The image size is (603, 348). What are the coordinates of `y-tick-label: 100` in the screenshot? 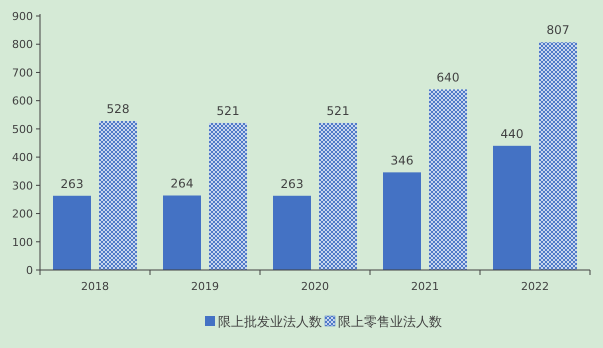 It's located at (22, 242).